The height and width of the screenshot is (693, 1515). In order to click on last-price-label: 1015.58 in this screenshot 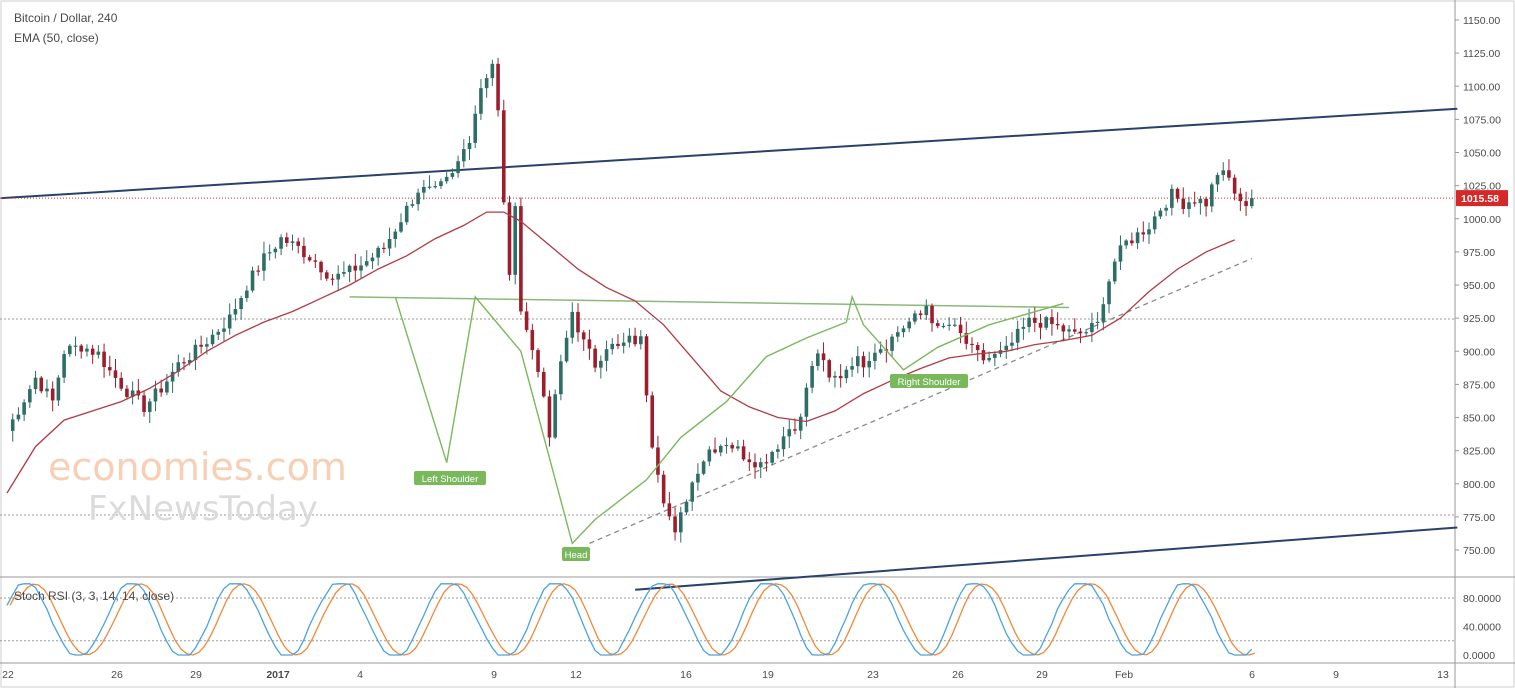, I will do `click(1480, 199)`.